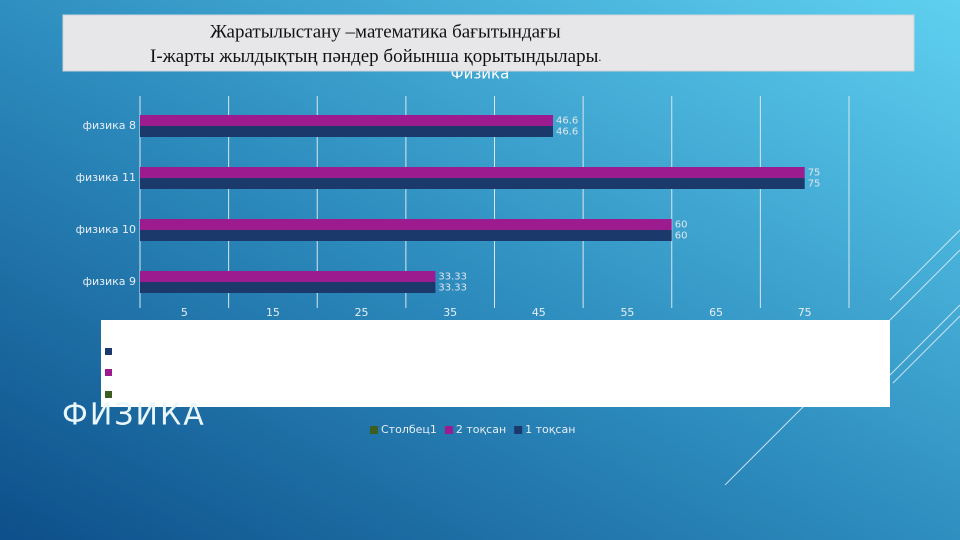 This screenshot has height=540, width=960. What do you see at coordinates (450, 312) in the screenshot?
I see `x-tick-label: 35` at bounding box center [450, 312].